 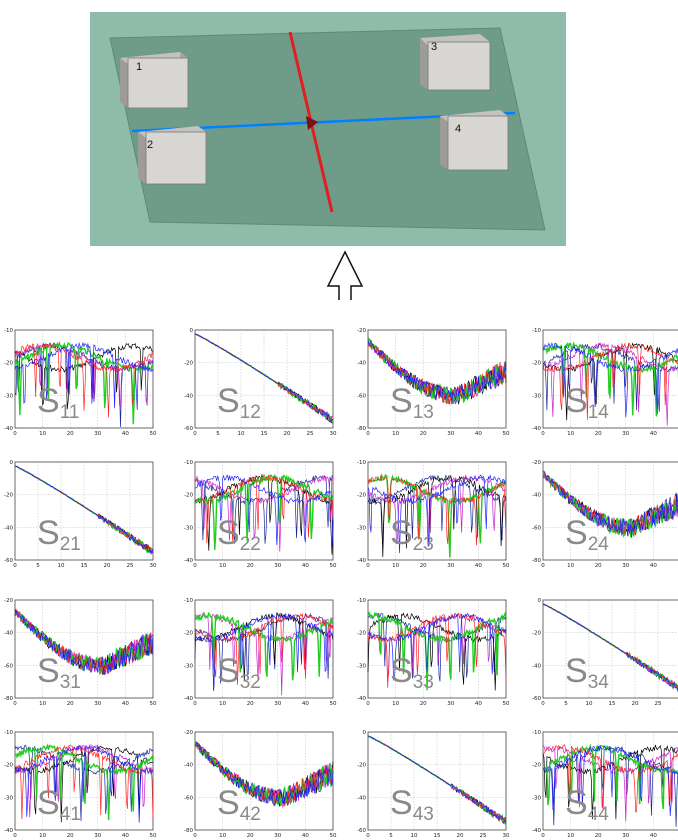 What do you see at coordinates (139, 67) in the screenshot?
I see `port-label-1: 1` at bounding box center [139, 67].